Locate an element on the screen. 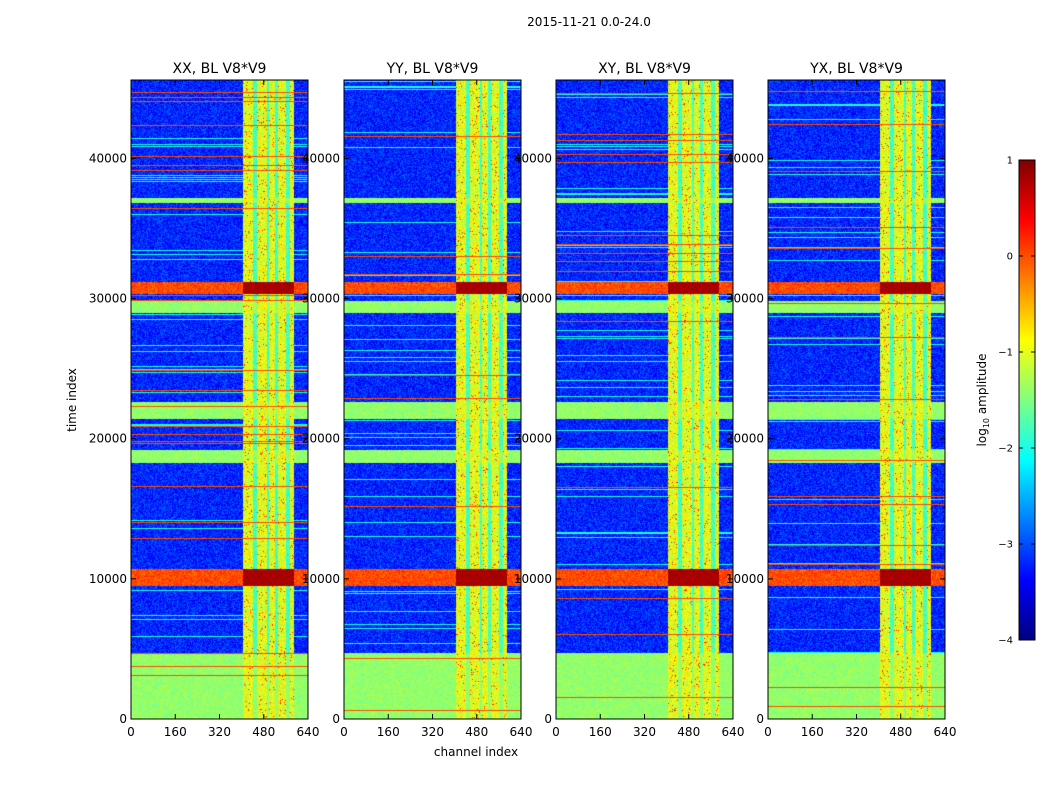  colorbar-gradient is located at coordinates (1027, 400).